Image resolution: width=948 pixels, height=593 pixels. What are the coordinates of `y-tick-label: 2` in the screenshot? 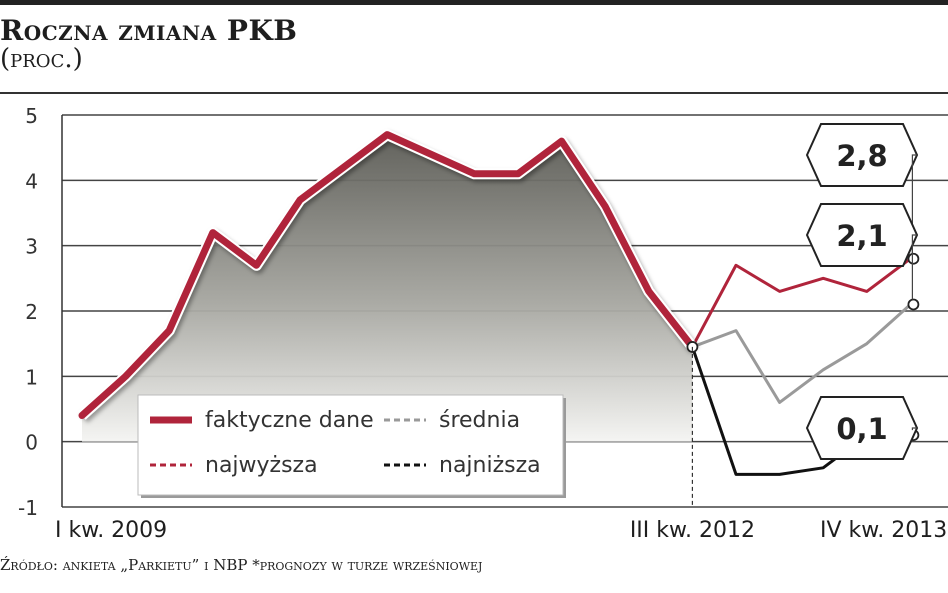 It's located at (31, 312).